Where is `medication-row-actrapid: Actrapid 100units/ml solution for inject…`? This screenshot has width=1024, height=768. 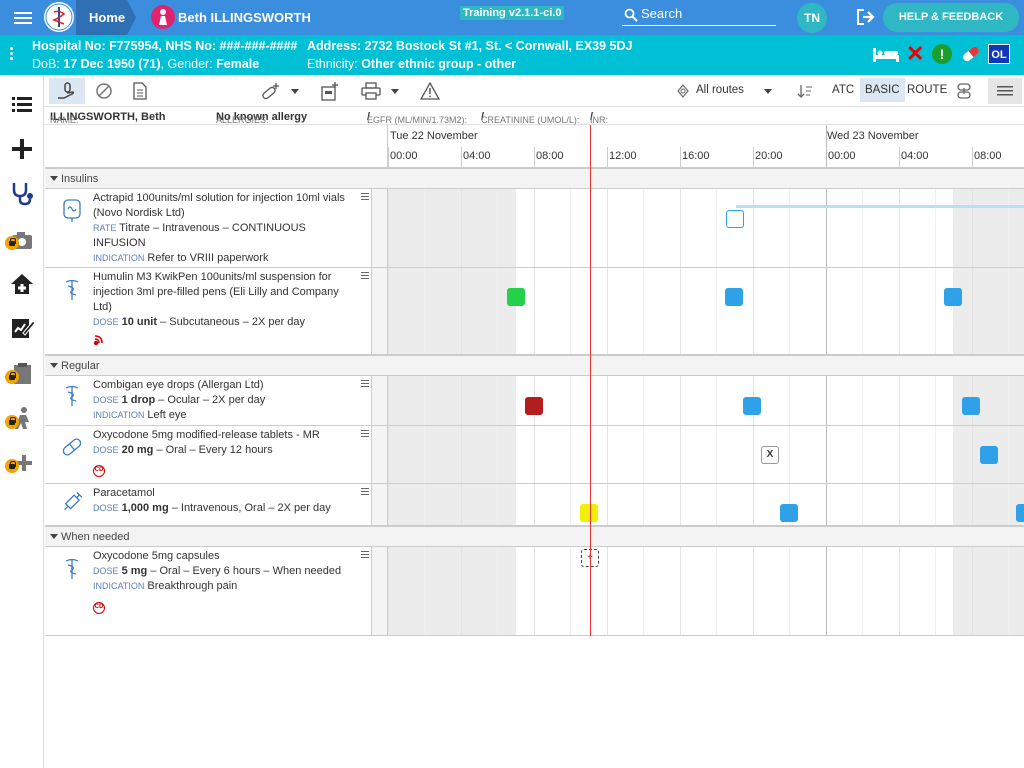 medication-row-actrapid: Actrapid 100units/ml solution for inject… is located at coordinates (534, 228).